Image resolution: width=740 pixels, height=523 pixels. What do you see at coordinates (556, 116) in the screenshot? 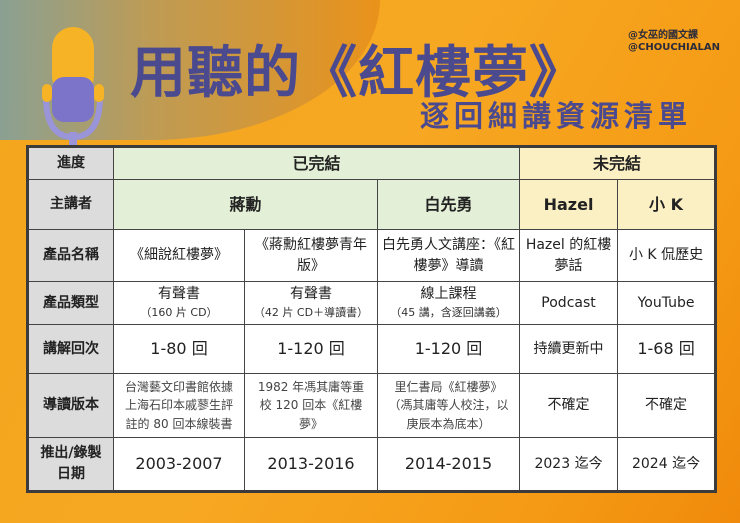
I see `page-subtitle: 逐回細講資源清單` at bounding box center [556, 116].